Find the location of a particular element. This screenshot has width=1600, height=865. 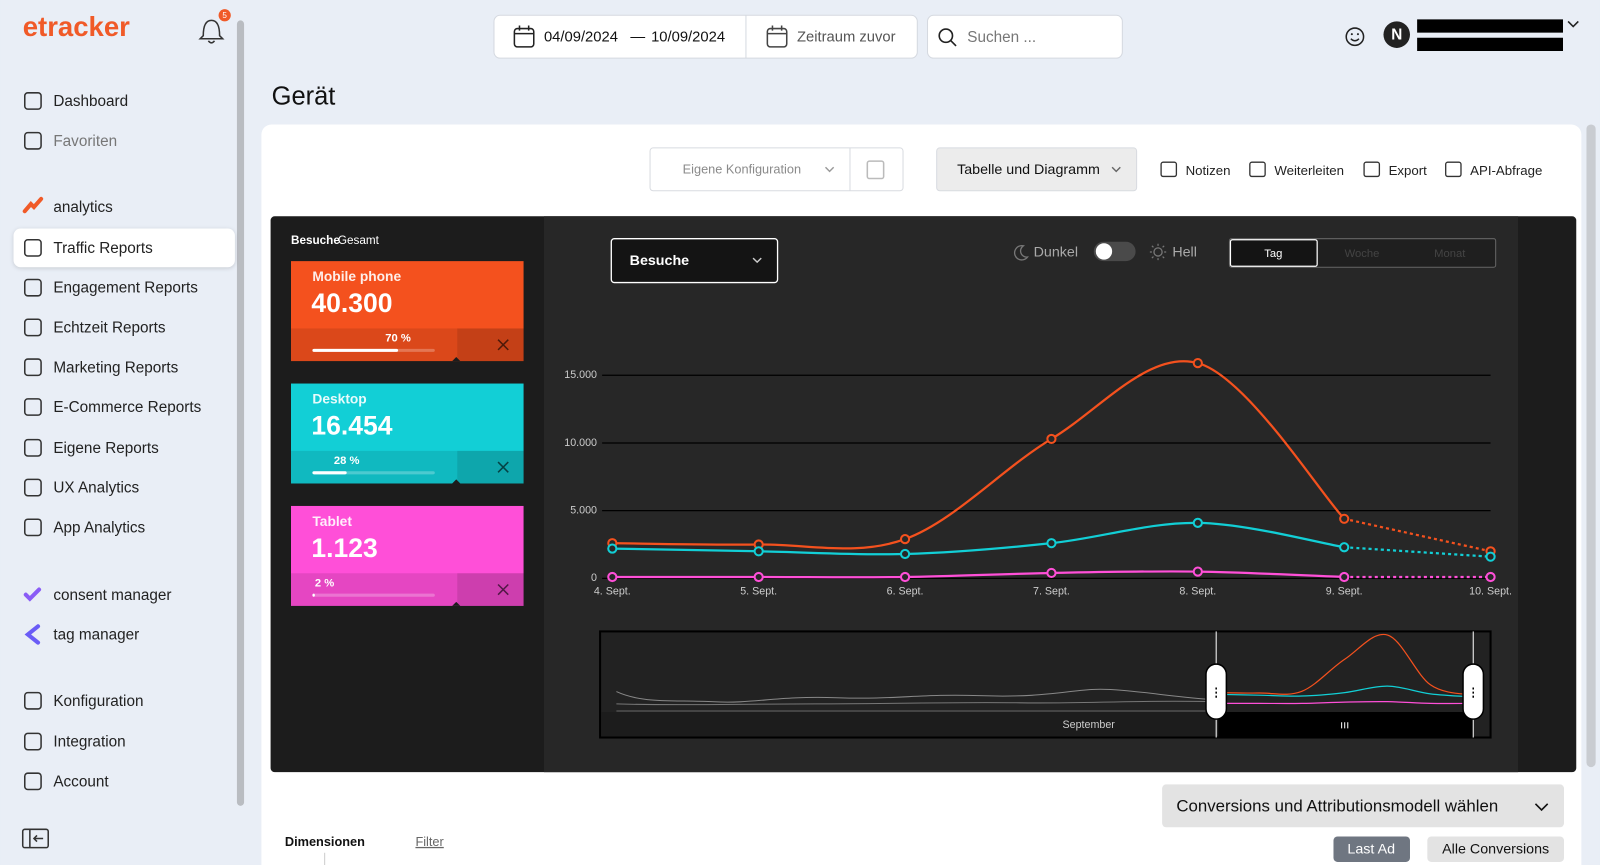

search-box is located at coordinates (1024, 36).